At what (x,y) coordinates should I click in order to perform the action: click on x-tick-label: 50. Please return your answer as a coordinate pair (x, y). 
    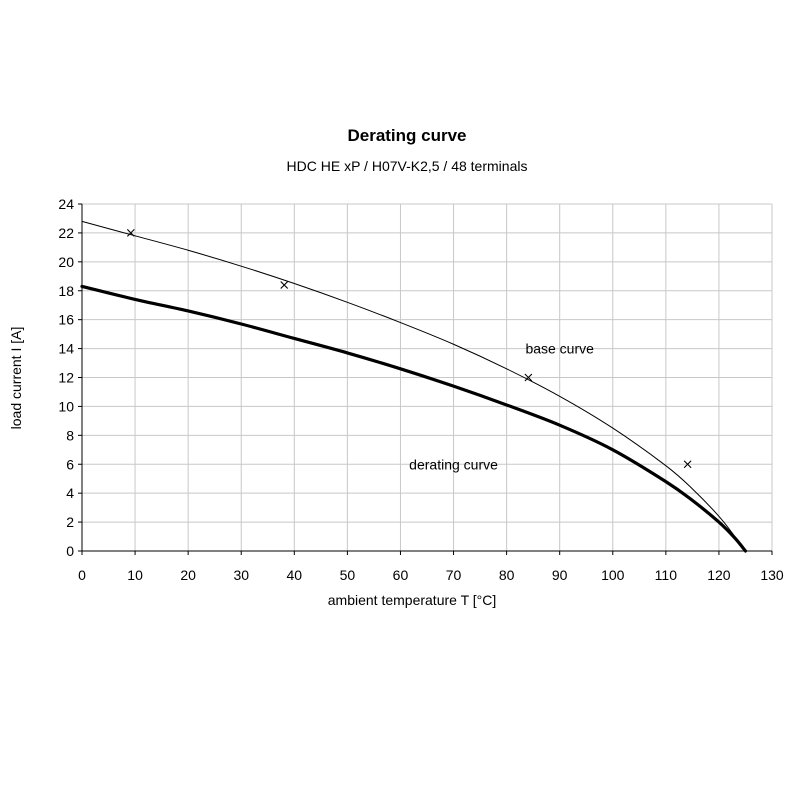
    Looking at the image, I should click on (348, 575).